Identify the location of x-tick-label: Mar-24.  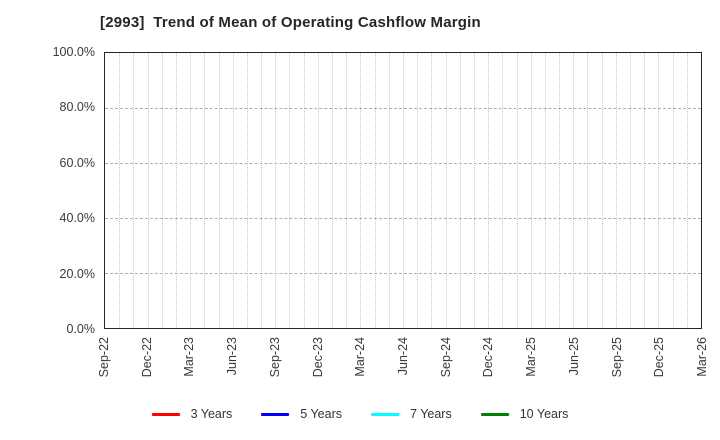
(360, 357).